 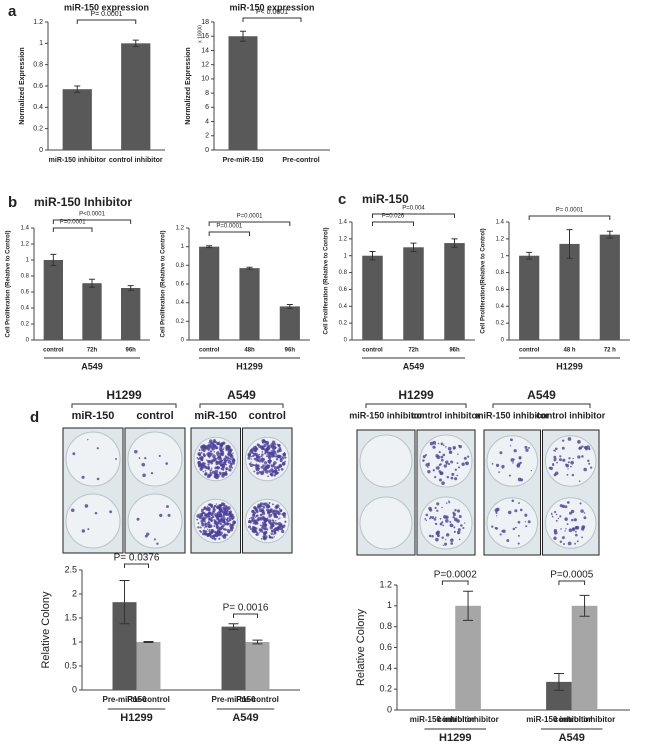 I want to click on panel-label: d, so click(x=34, y=417).